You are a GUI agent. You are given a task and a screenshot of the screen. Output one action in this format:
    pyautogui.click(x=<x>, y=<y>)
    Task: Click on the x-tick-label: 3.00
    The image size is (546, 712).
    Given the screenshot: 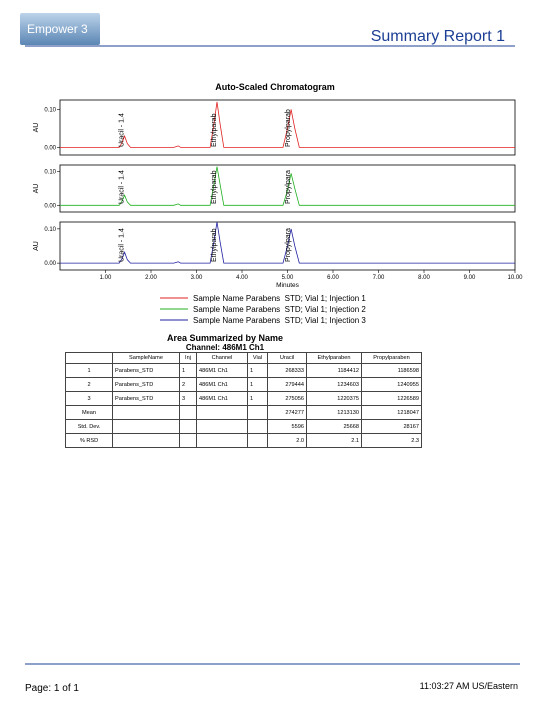 What is the action you would take?
    pyautogui.click(x=197, y=278)
    